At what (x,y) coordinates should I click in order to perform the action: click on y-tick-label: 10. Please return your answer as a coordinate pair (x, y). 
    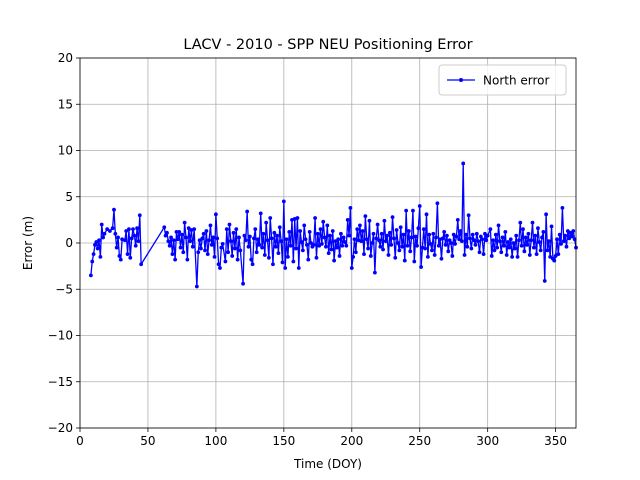
    Looking at the image, I should click on (65, 151).